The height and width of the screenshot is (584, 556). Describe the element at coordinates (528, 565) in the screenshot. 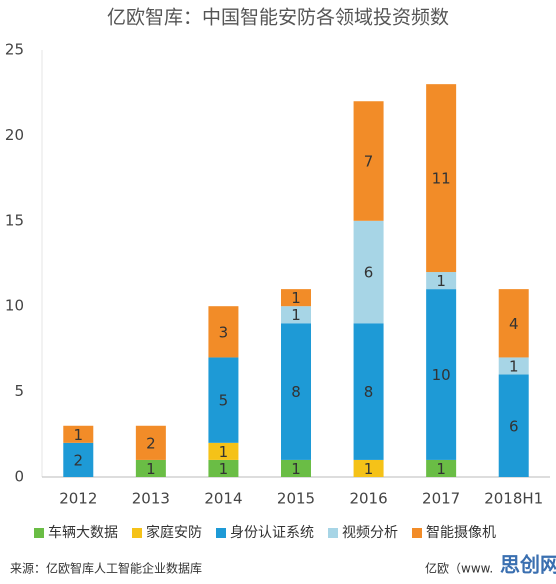

I see `watermark: 思创网` at that location.